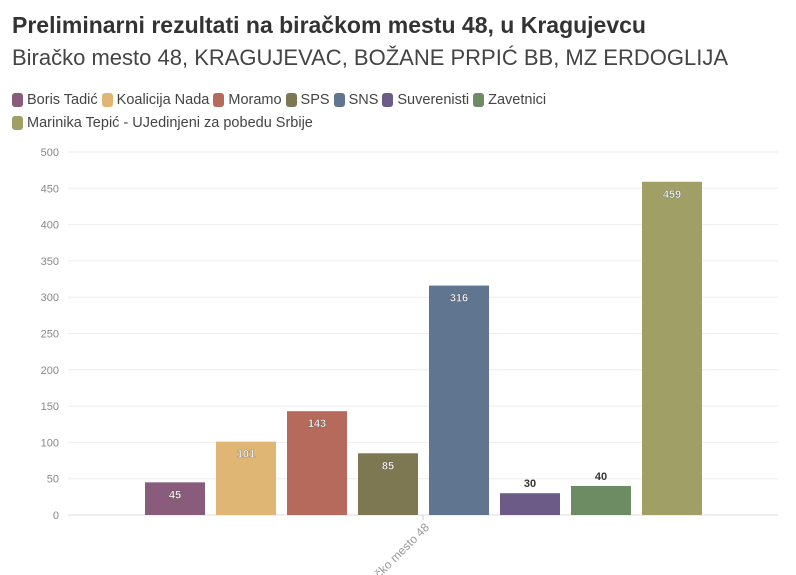 The image size is (796, 575). Describe the element at coordinates (433, 100) in the screenshot. I see `legend-label: Suverenisti` at that location.